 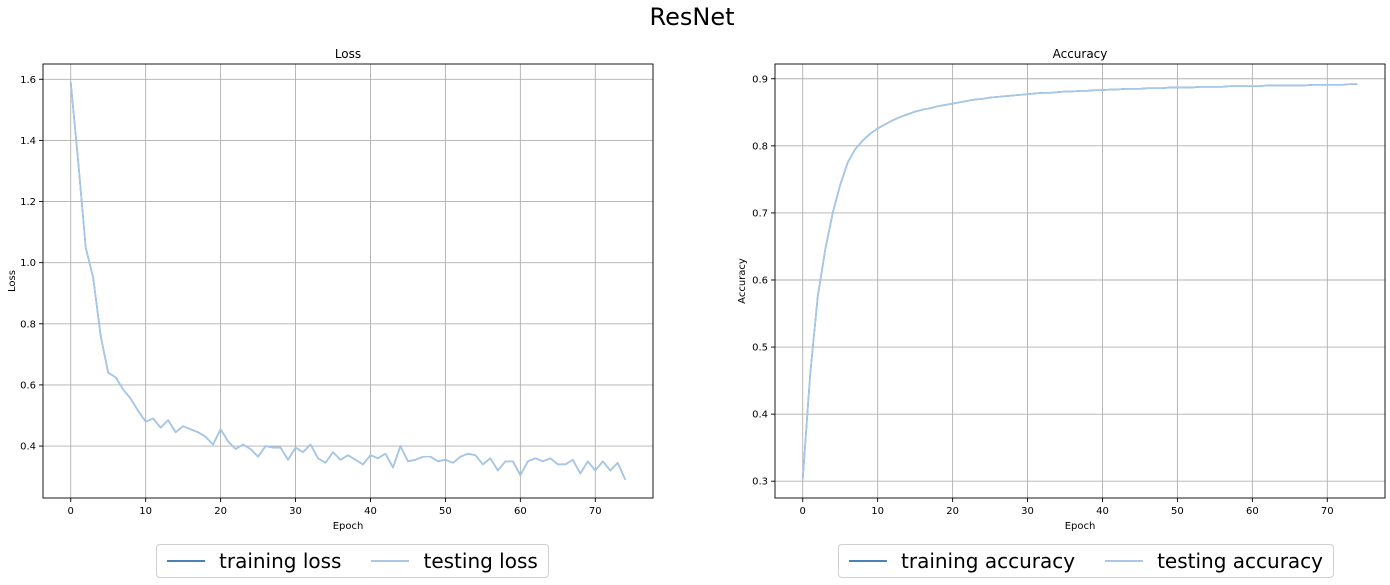 I want to click on chart-title: Accuracy, so click(x=1080, y=54).